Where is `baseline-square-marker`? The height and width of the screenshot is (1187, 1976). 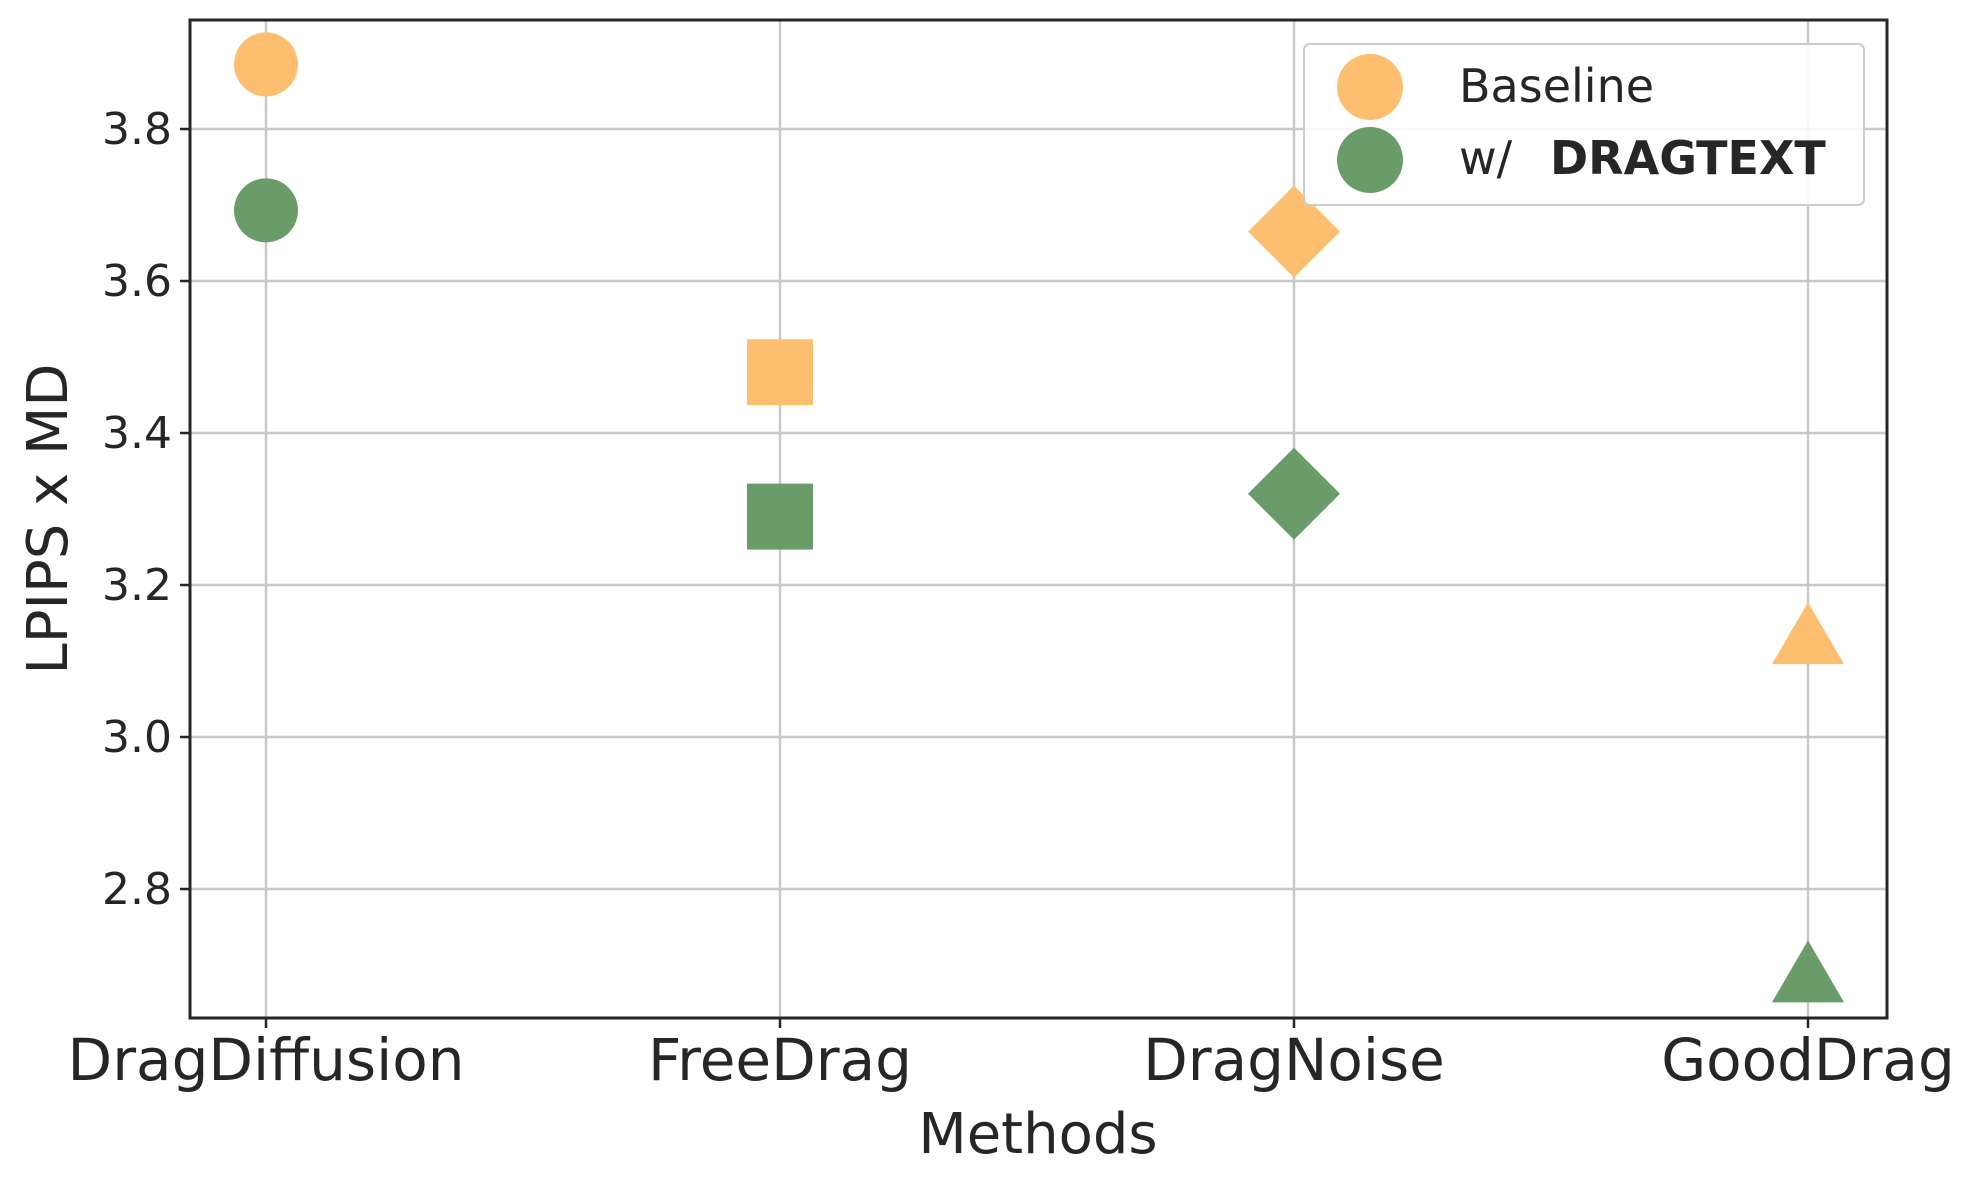
baseline-square-marker is located at coordinates (780, 372).